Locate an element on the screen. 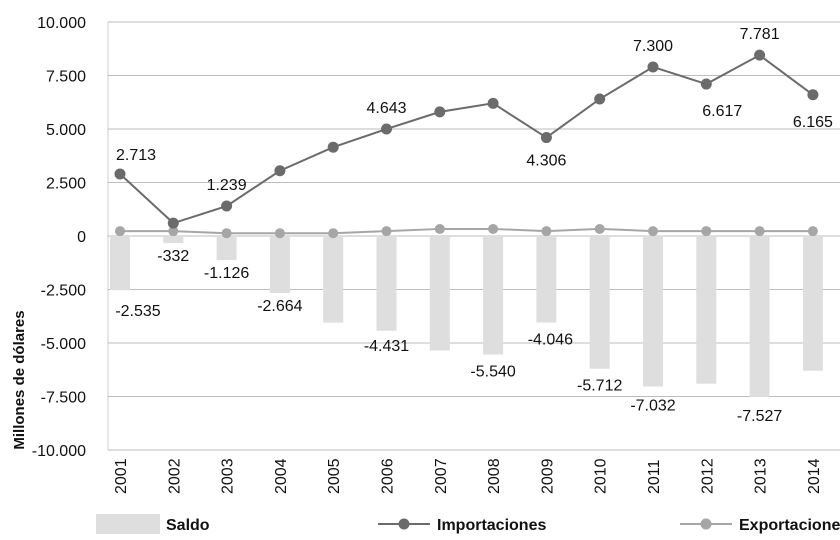  y-tick-label: 5.000 is located at coordinates (66, 130).